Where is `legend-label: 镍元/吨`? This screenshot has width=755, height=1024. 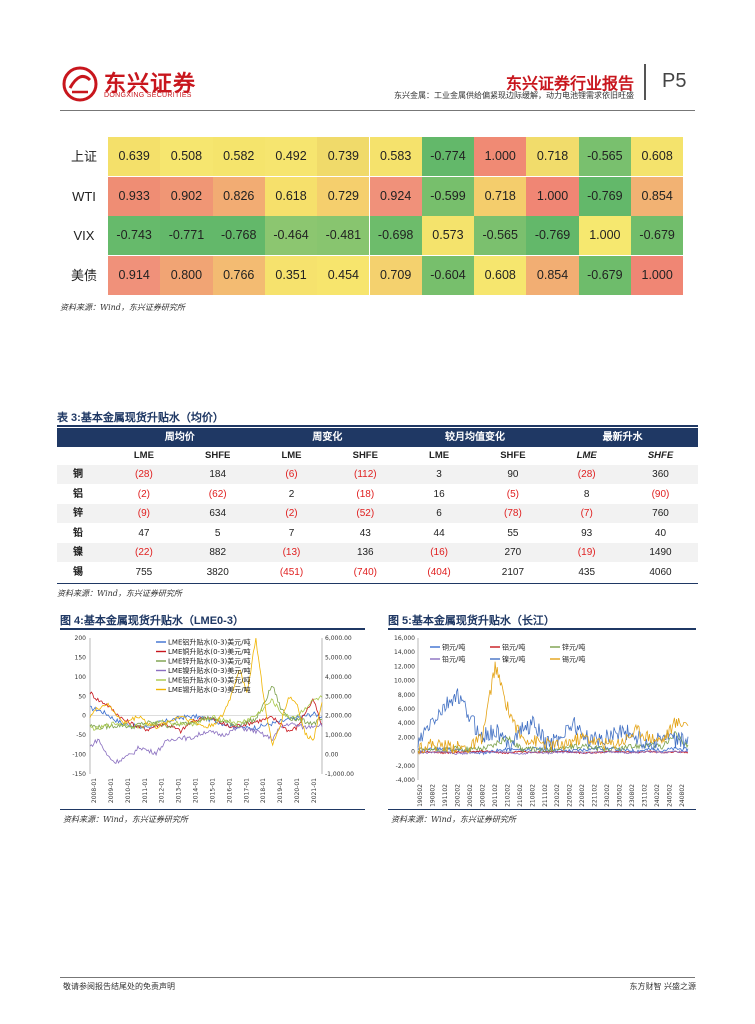
legend-label: 镍元/吨 is located at coordinates (513, 659).